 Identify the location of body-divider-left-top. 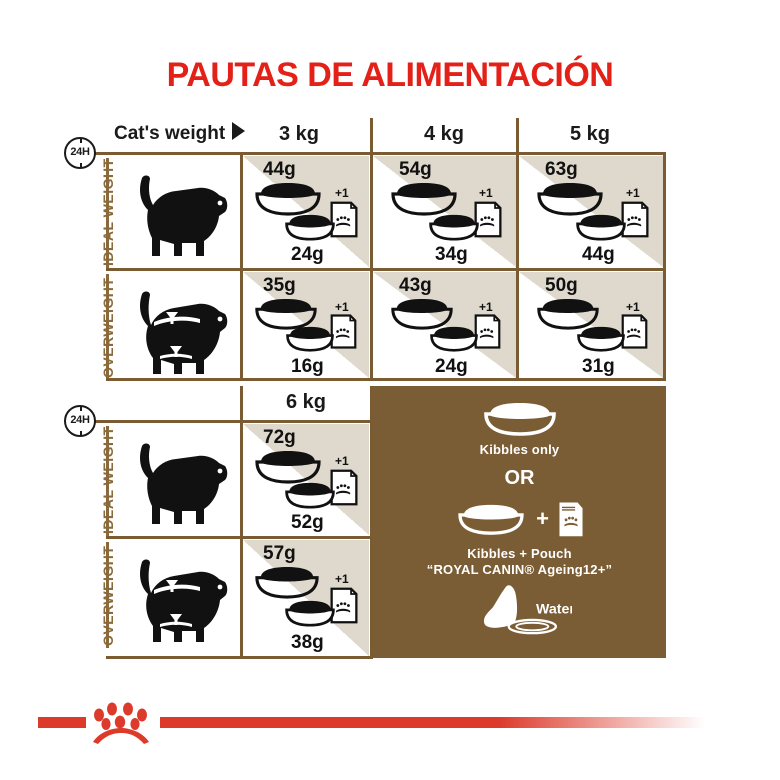
(241, 267).